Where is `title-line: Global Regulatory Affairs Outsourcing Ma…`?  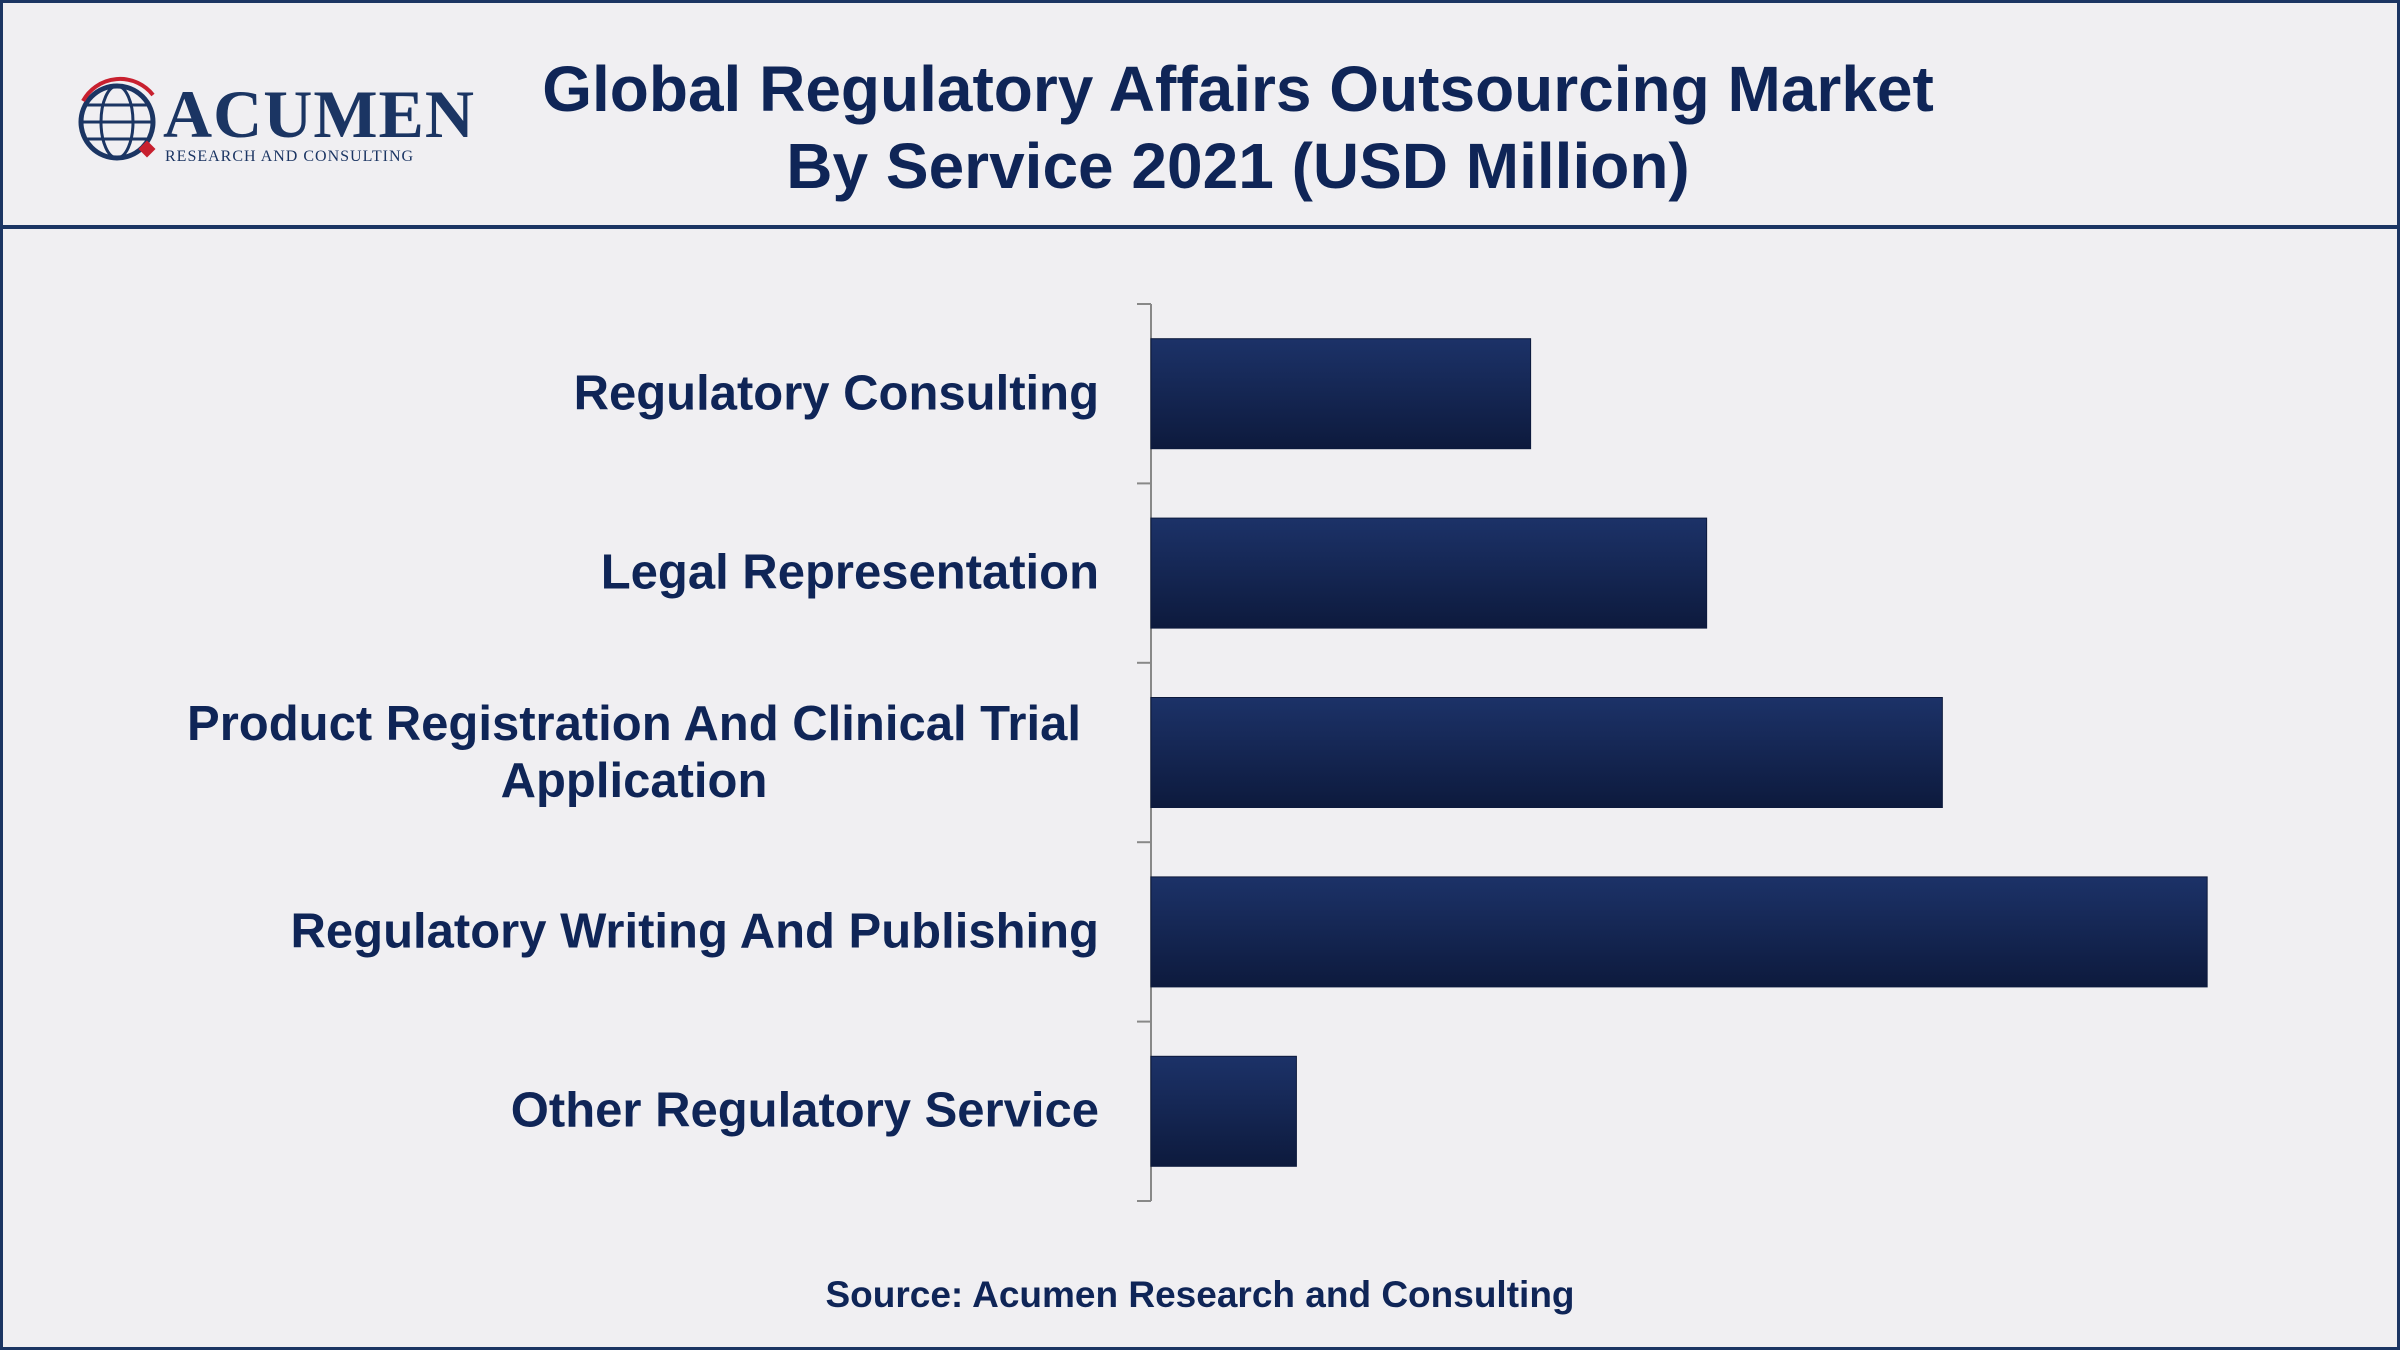
title-line: Global Regulatory Affairs Outsourcing Ma… is located at coordinates (1238, 89).